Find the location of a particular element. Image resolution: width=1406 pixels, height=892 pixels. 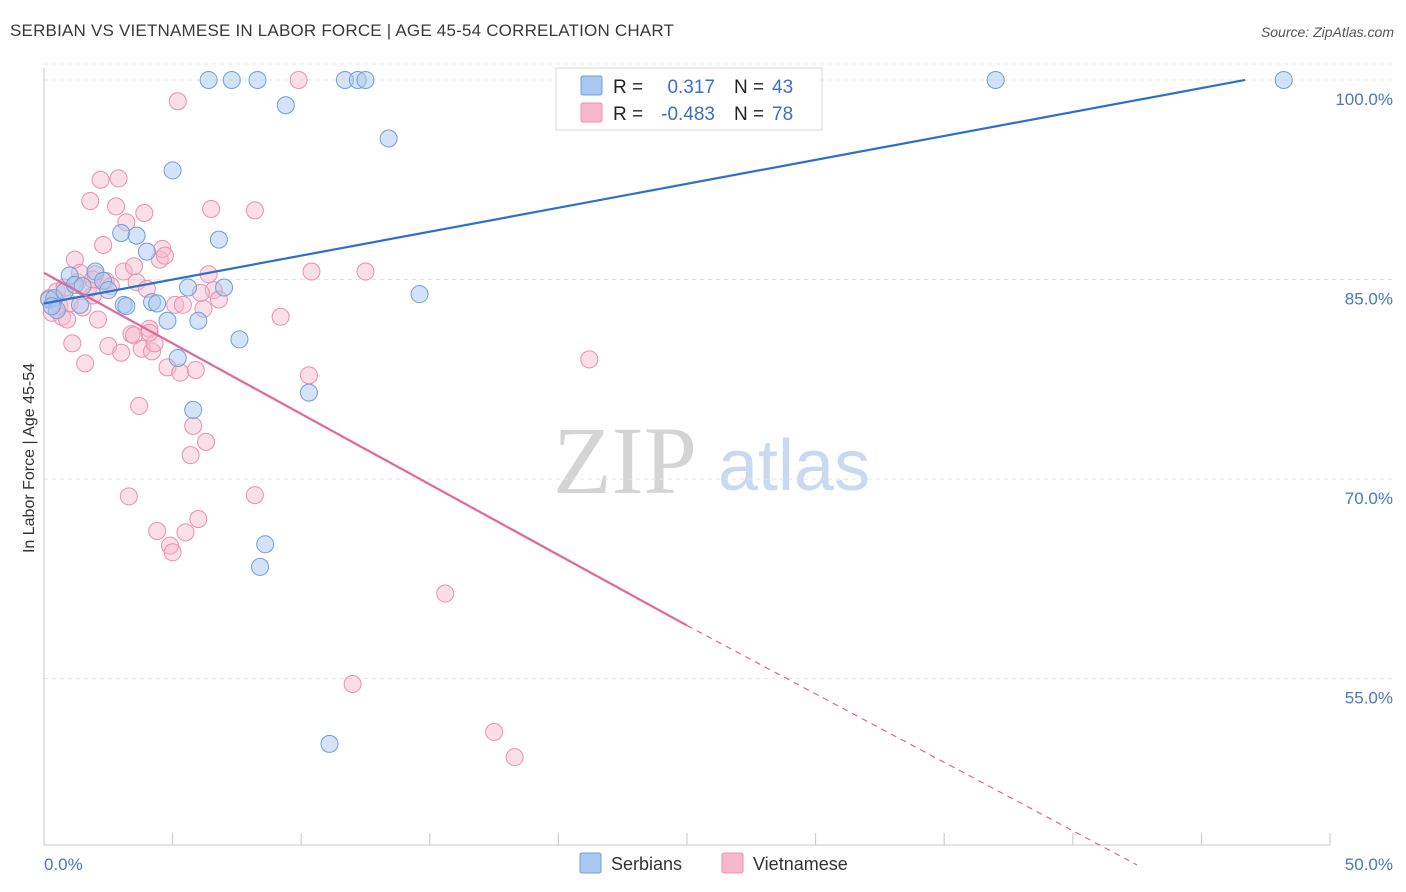

serbians-bottom-swatch is located at coordinates (590, 863).